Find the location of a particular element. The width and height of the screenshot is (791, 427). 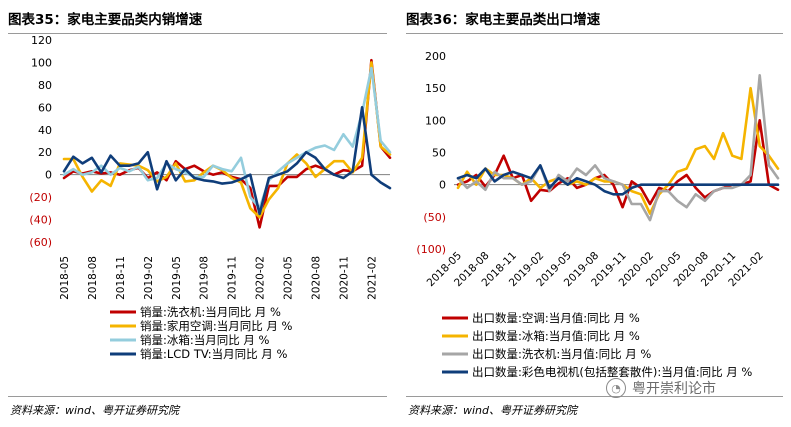

y-tick-label: 80 is located at coordinates (45, 85).